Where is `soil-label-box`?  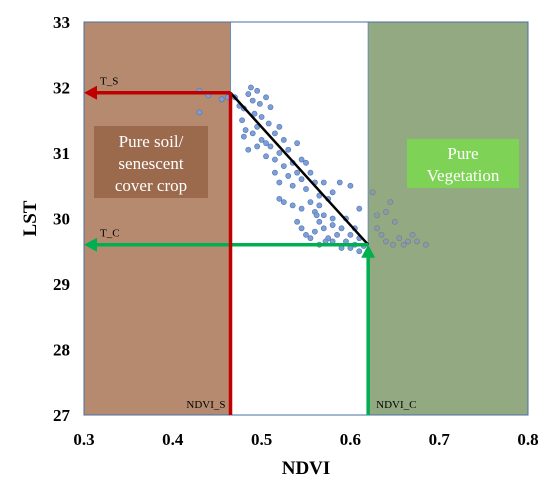
soil-label-box is located at coordinates (151, 162).